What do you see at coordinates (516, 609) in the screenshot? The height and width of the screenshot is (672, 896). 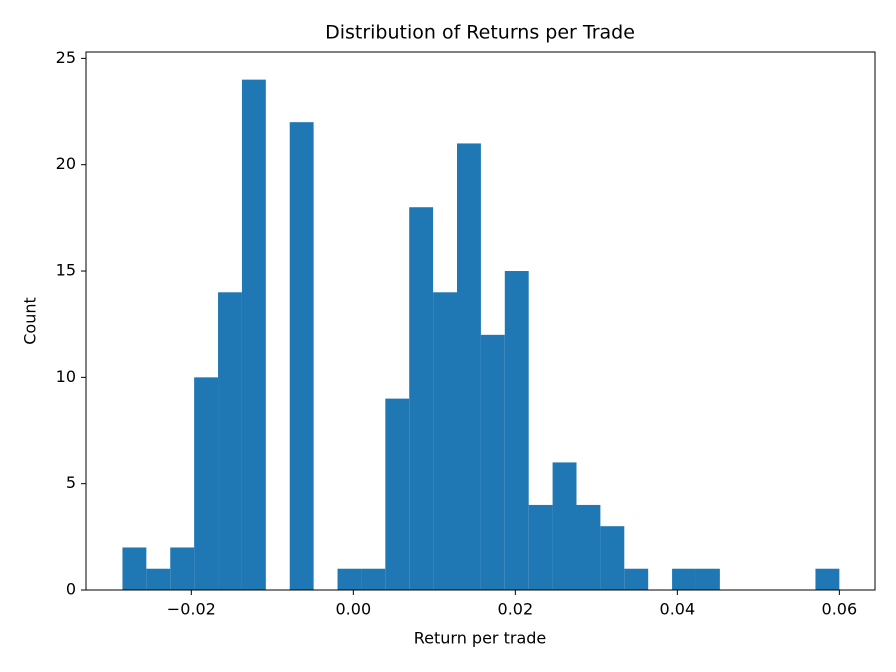 I see `x-tick-label: 0.02` at bounding box center [516, 609].